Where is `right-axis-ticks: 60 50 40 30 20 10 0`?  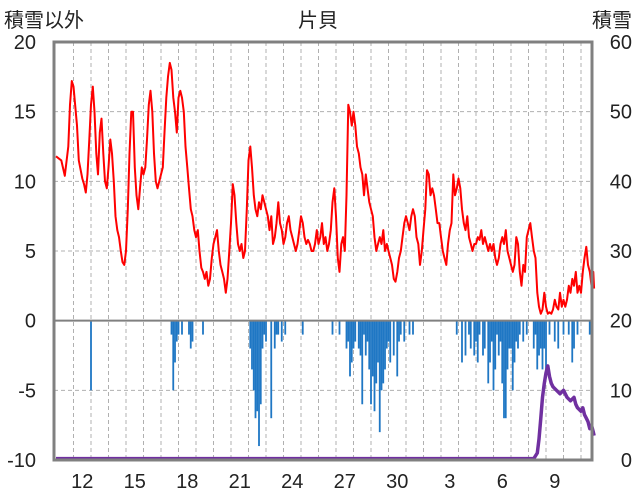 right-axis-ticks: 60 50 40 30 20 10 0 is located at coordinates (621, 252).